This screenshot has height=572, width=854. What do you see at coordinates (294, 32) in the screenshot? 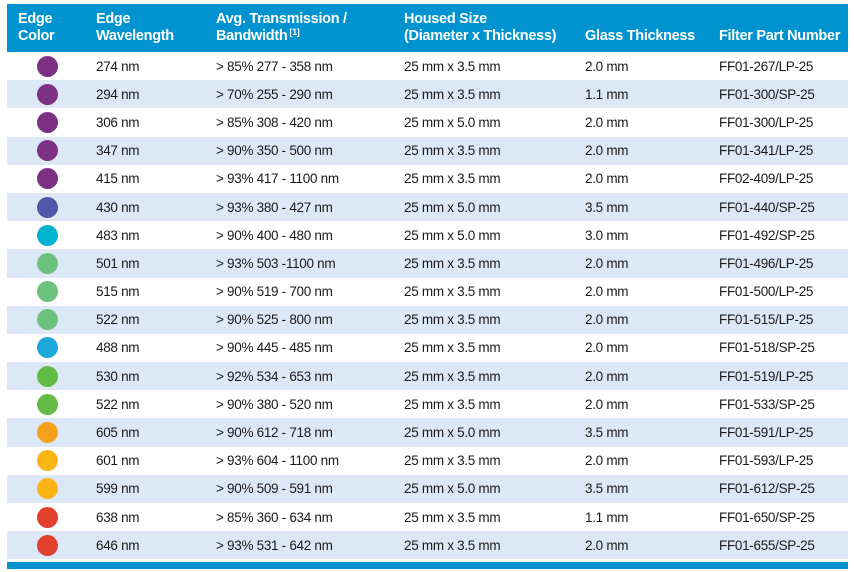
I see `footnote-marker: [1]` at bounding box center [294, 32].